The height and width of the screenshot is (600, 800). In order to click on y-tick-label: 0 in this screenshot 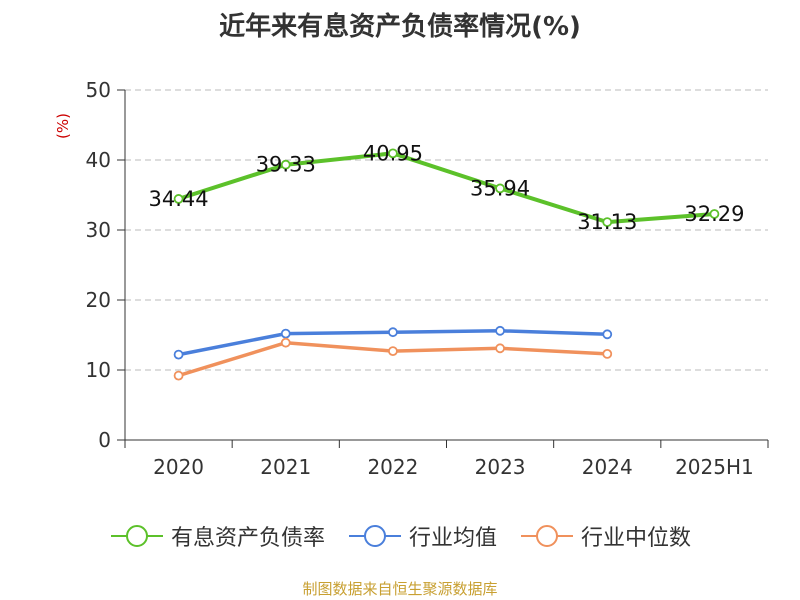, I will do `click(104, 440)`.